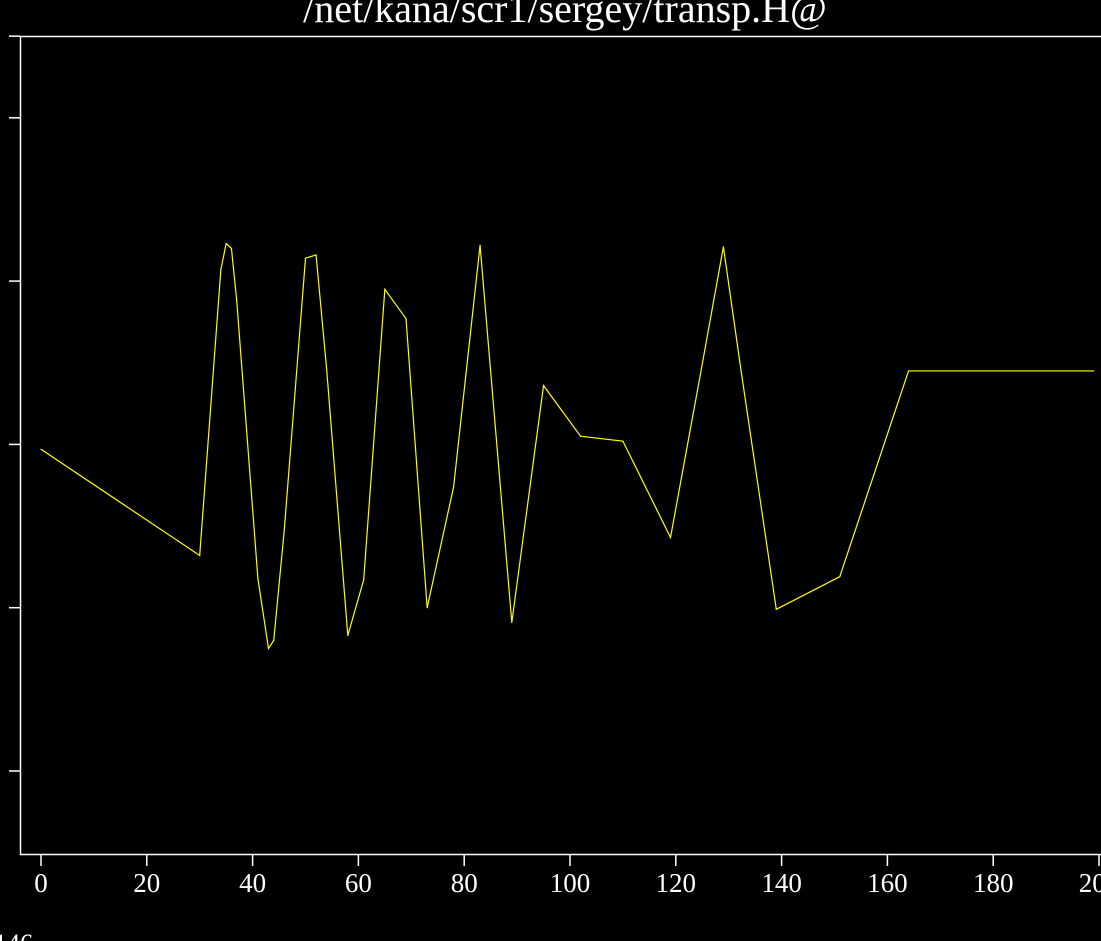  Describe the element at coordinates (565, 15) in the screenshot. I see `chart-title: /net/kana/scr1/sergey/transp.H@` at that location.